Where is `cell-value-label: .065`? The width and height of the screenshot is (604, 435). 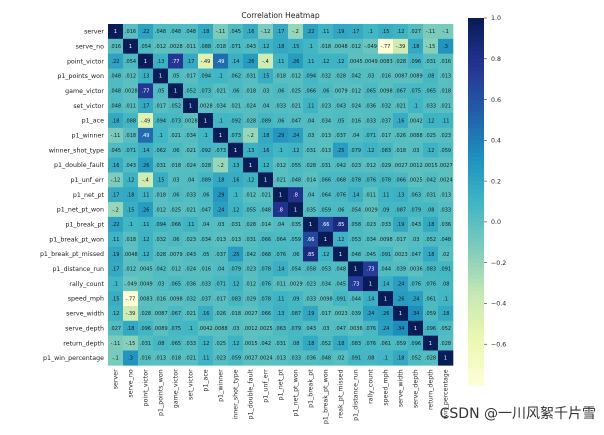 cell-value-label: .065 is located at coordinates (430, 92).